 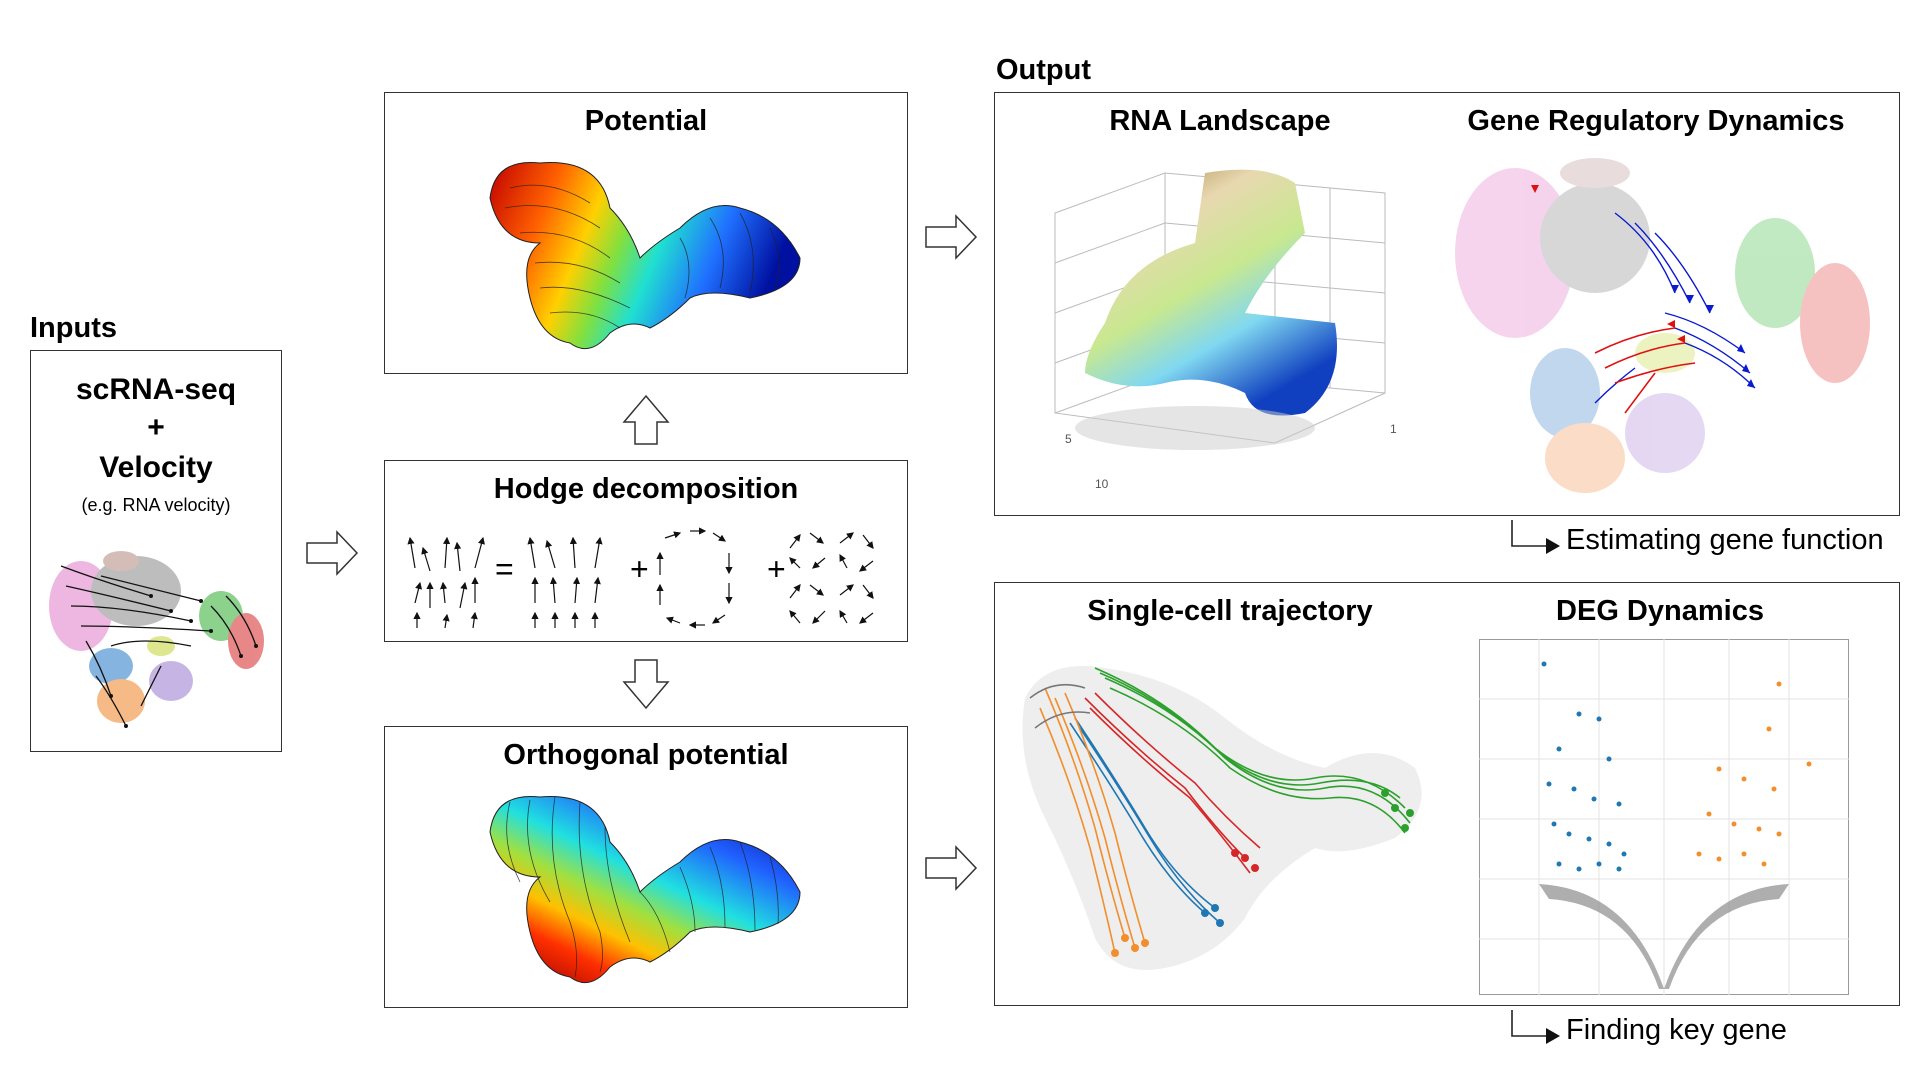 I want to click on grn-dynamics-title: Gene Regulatory Dynamics, so click(x=1656, y=121).